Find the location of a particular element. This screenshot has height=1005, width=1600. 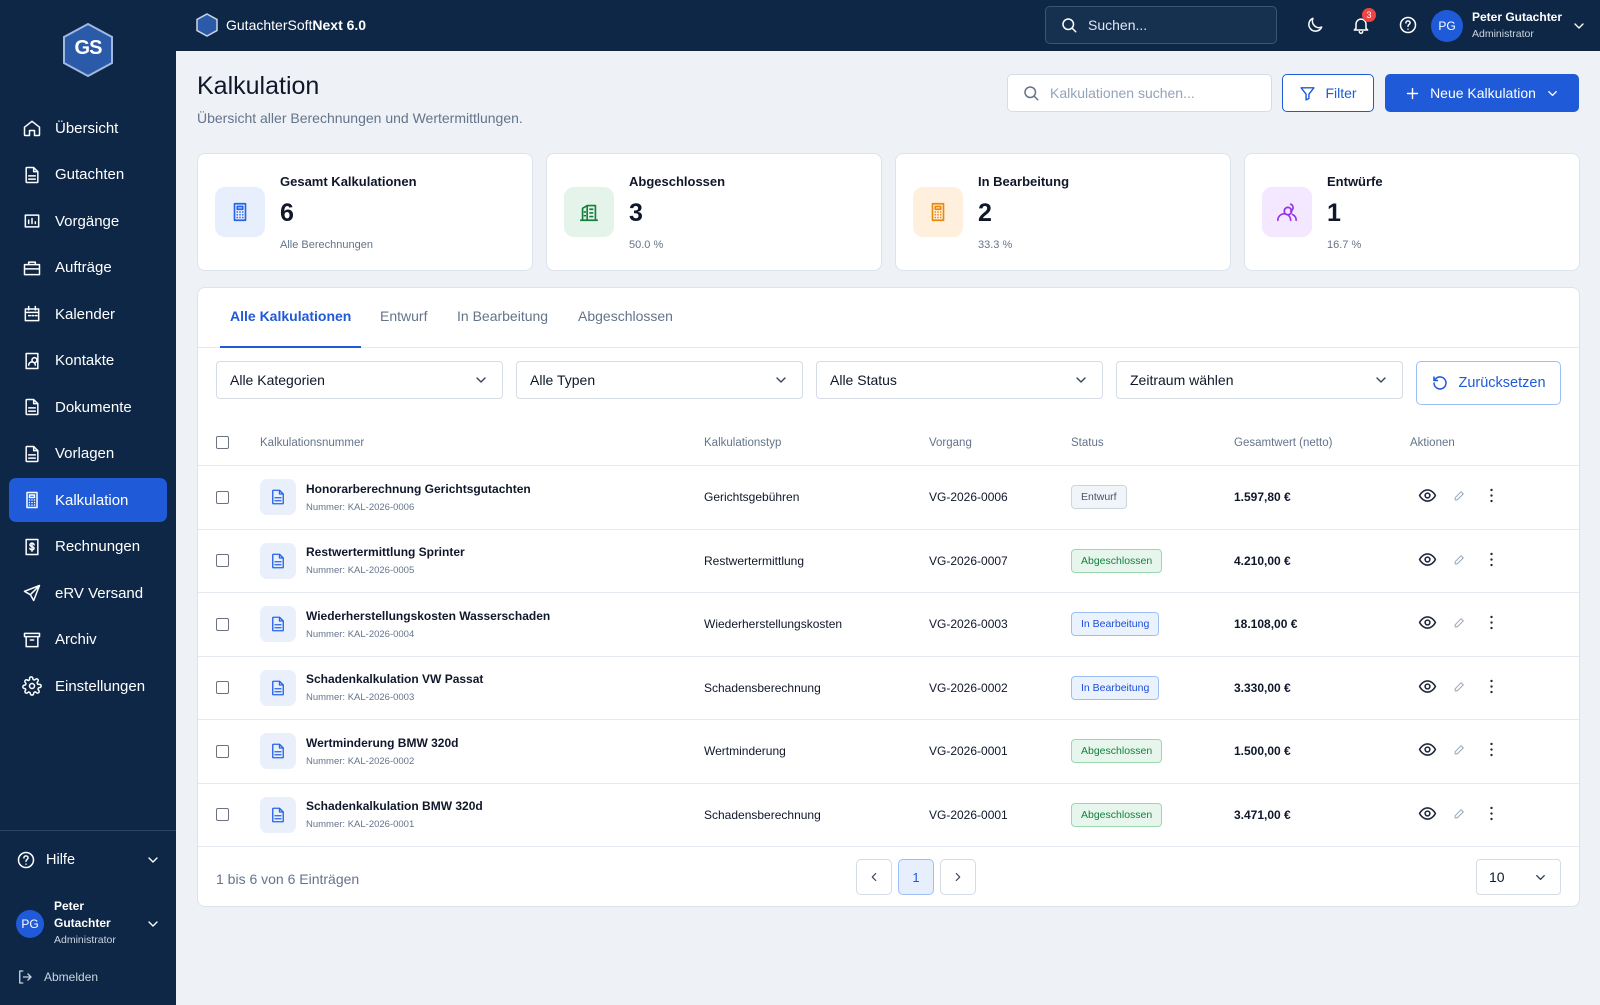

nav-item: Vorlagen is located at coordinates (88, 454).